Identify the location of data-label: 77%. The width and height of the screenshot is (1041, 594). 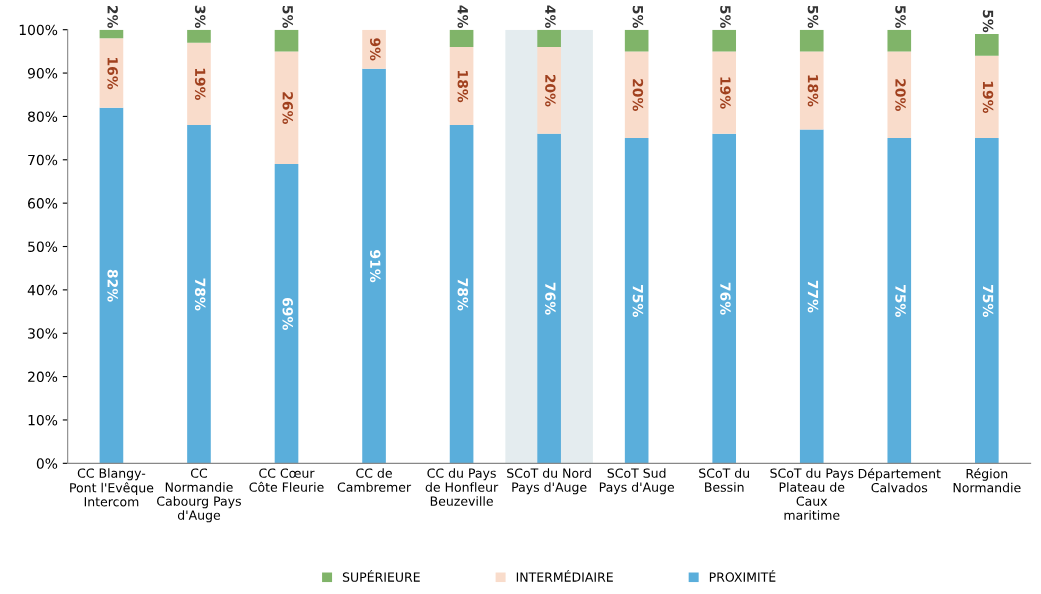
(813, 296).